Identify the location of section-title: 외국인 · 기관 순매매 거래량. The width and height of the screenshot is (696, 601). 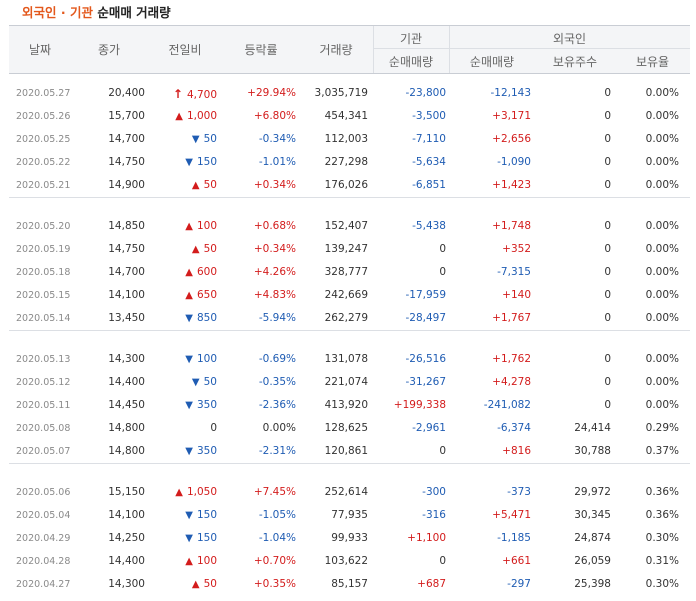
(96, 12).